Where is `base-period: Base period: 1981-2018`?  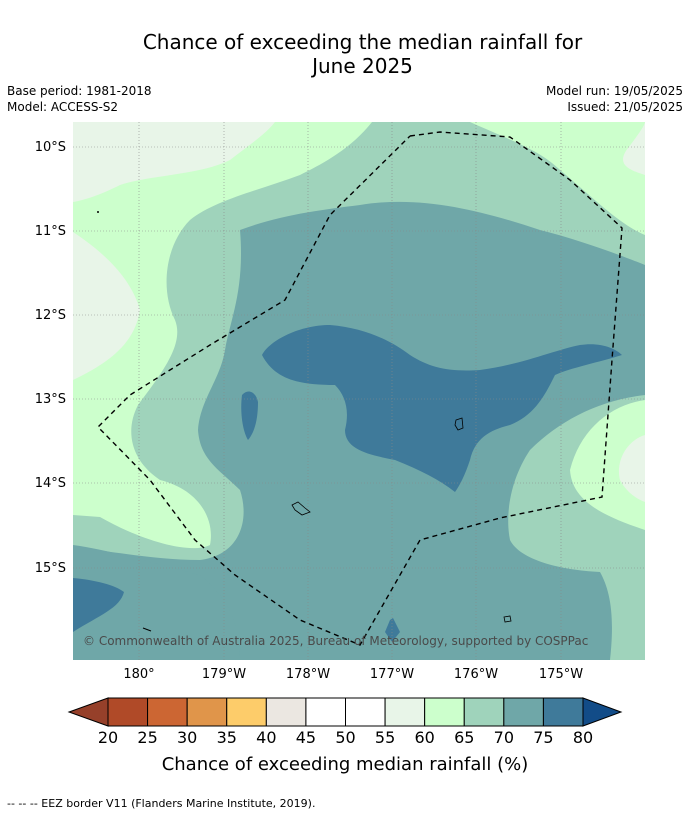
base-period: Base period: 1981-2018 is located at coordinates (79, 91).